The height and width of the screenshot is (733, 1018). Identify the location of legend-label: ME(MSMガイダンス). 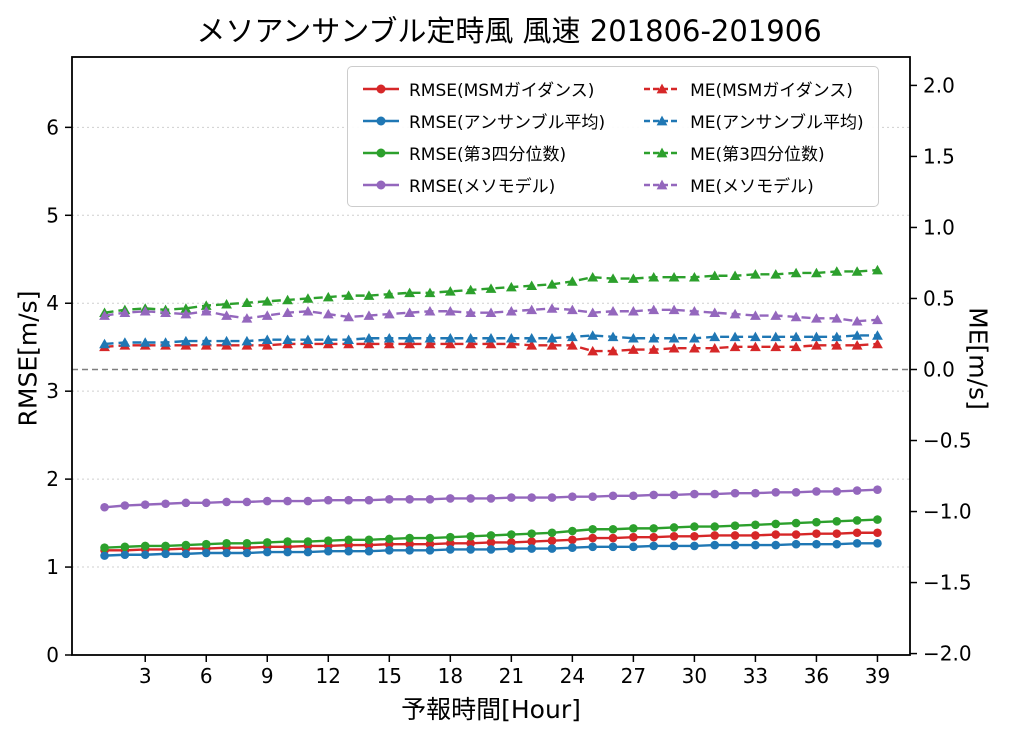
(771, 91).